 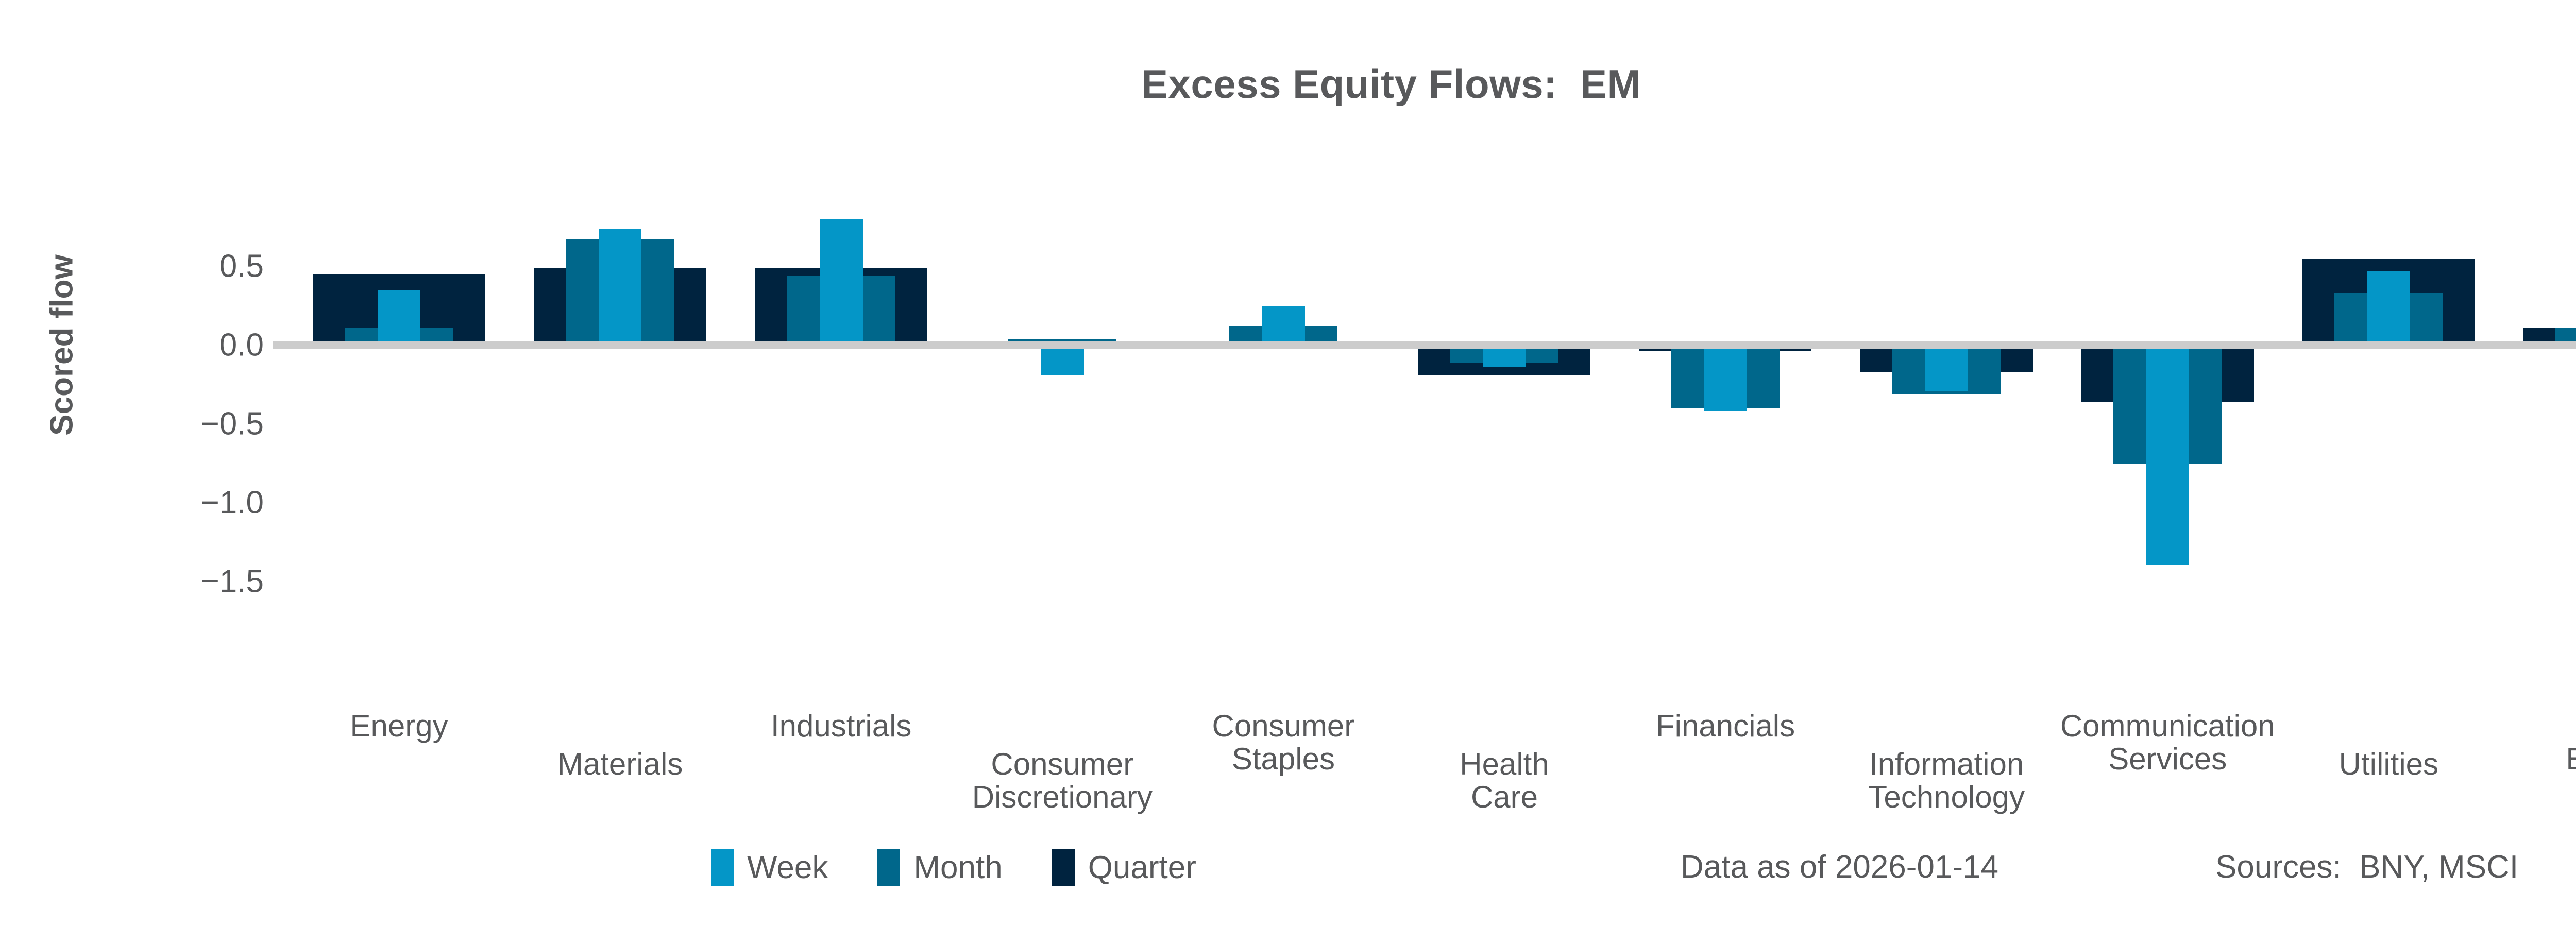 What do you see at coordinates (889, 867) in the screenshot?
I see `legend-swatch-month` at bounding box center [889, 867].